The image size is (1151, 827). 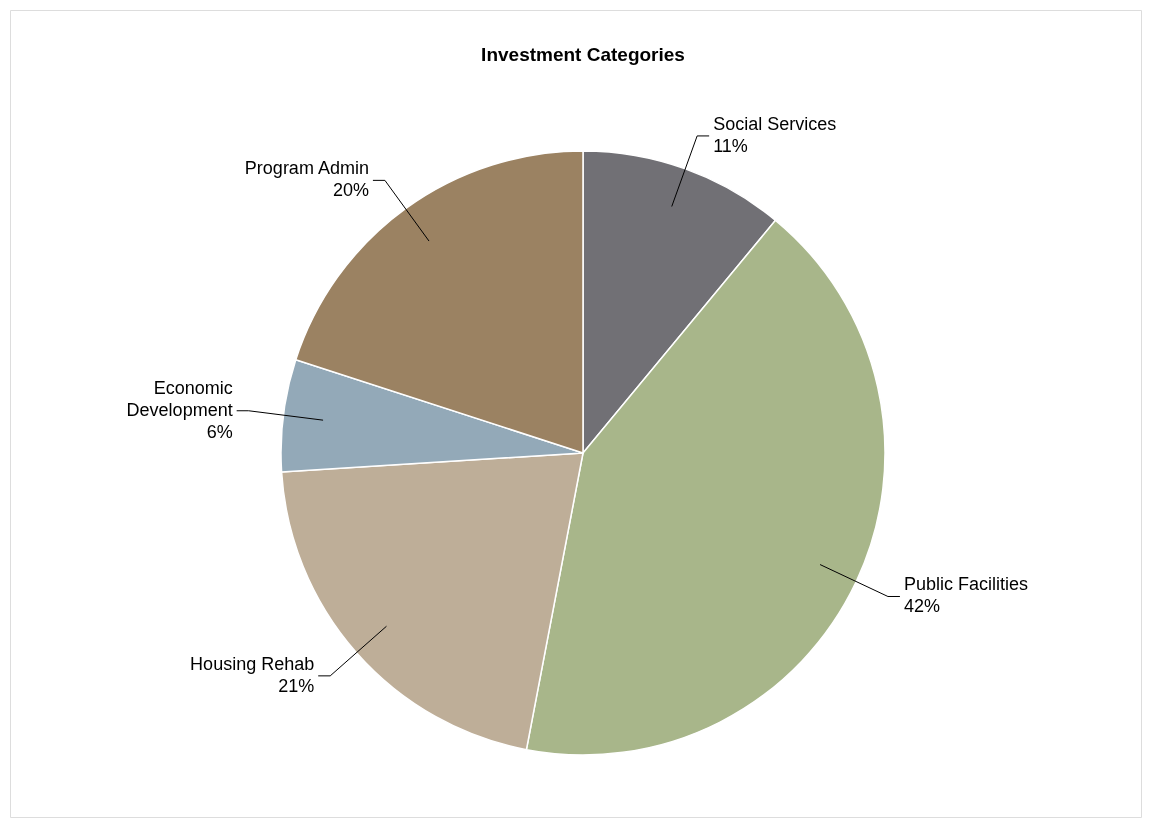 What do you see at coordinates (965, 584) in the screenshot?
I see `slice-label: Public Facilities` at bounding box center [965, 584].